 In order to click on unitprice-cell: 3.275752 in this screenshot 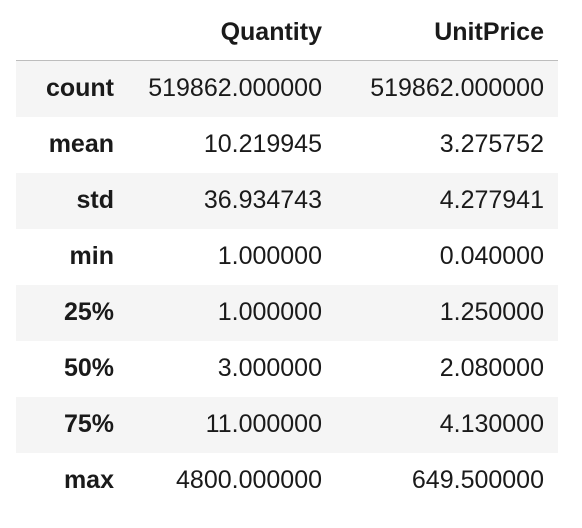, I will do `click(491, 144)`.